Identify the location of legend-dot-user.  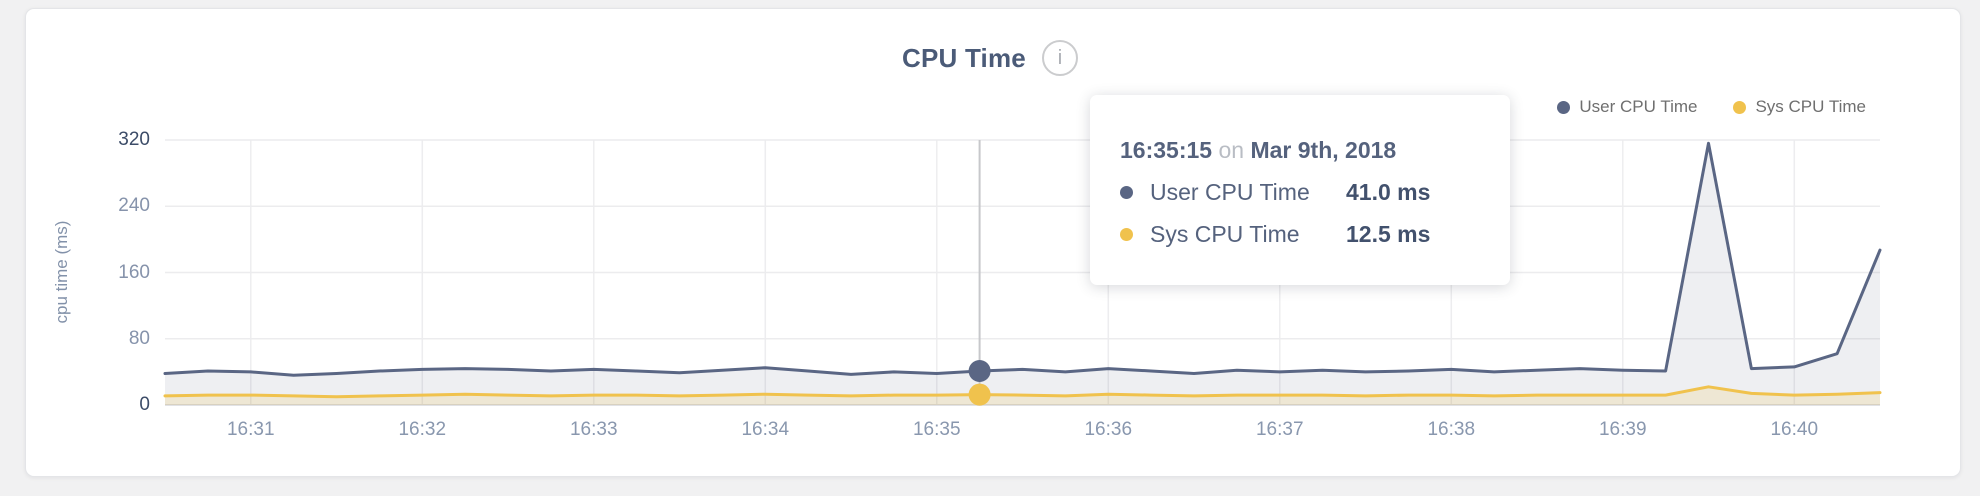
(1564, 107).